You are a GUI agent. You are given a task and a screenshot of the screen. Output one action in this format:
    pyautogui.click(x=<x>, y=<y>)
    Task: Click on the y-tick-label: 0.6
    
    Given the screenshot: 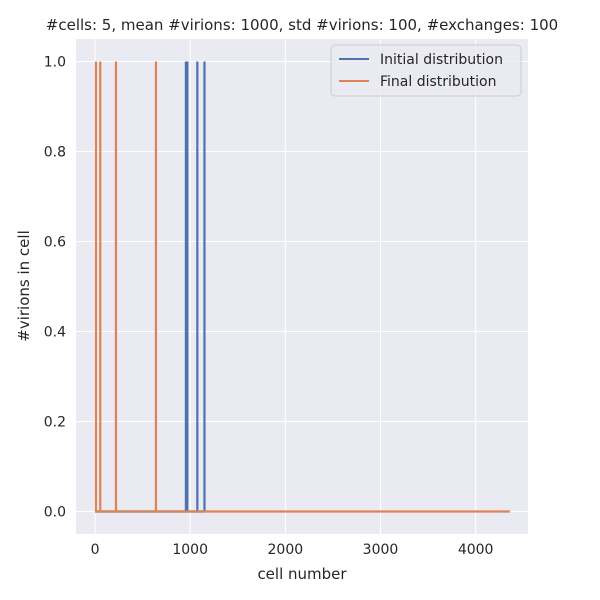 What is the action you would take?
    pyautogui.click(x=55, y=243)
    